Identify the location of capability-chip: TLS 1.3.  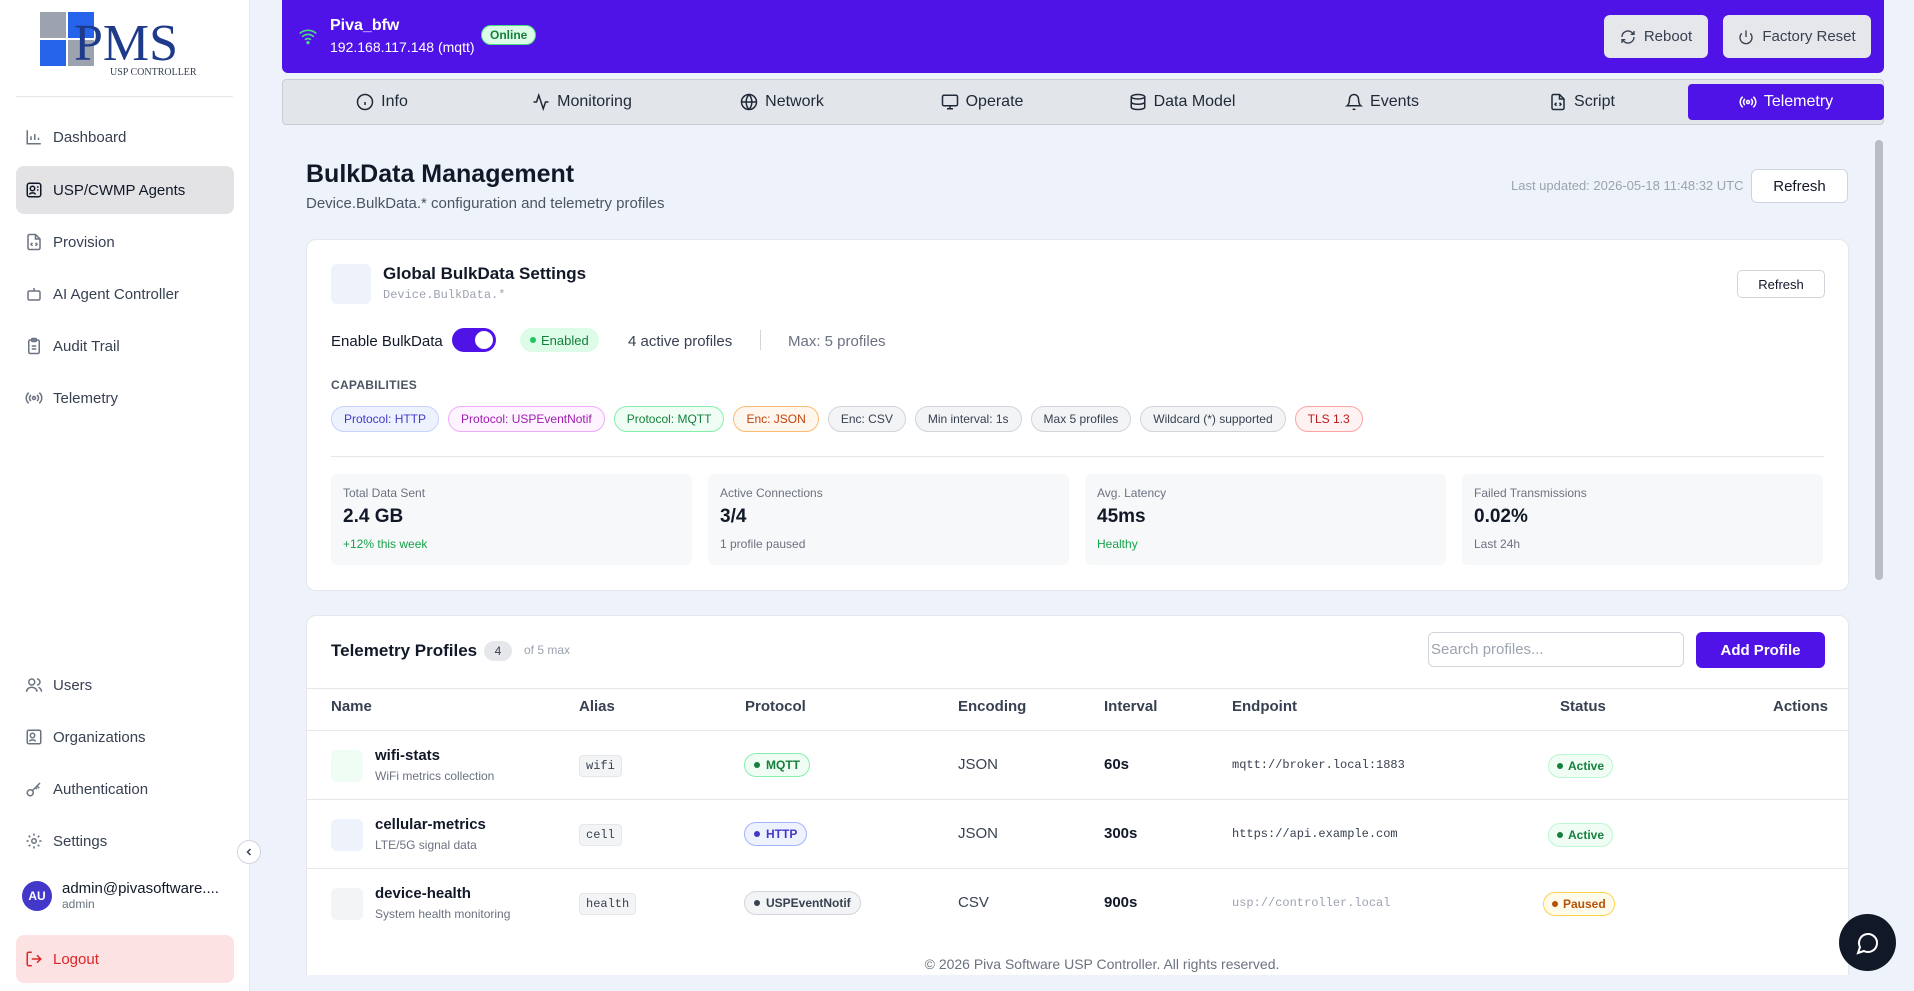
(1328, 419).